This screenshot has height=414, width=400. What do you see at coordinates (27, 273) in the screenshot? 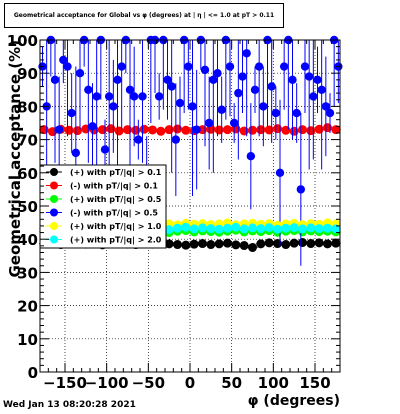
I see `y-tick-label: 30` at bounding box center [27, 273].